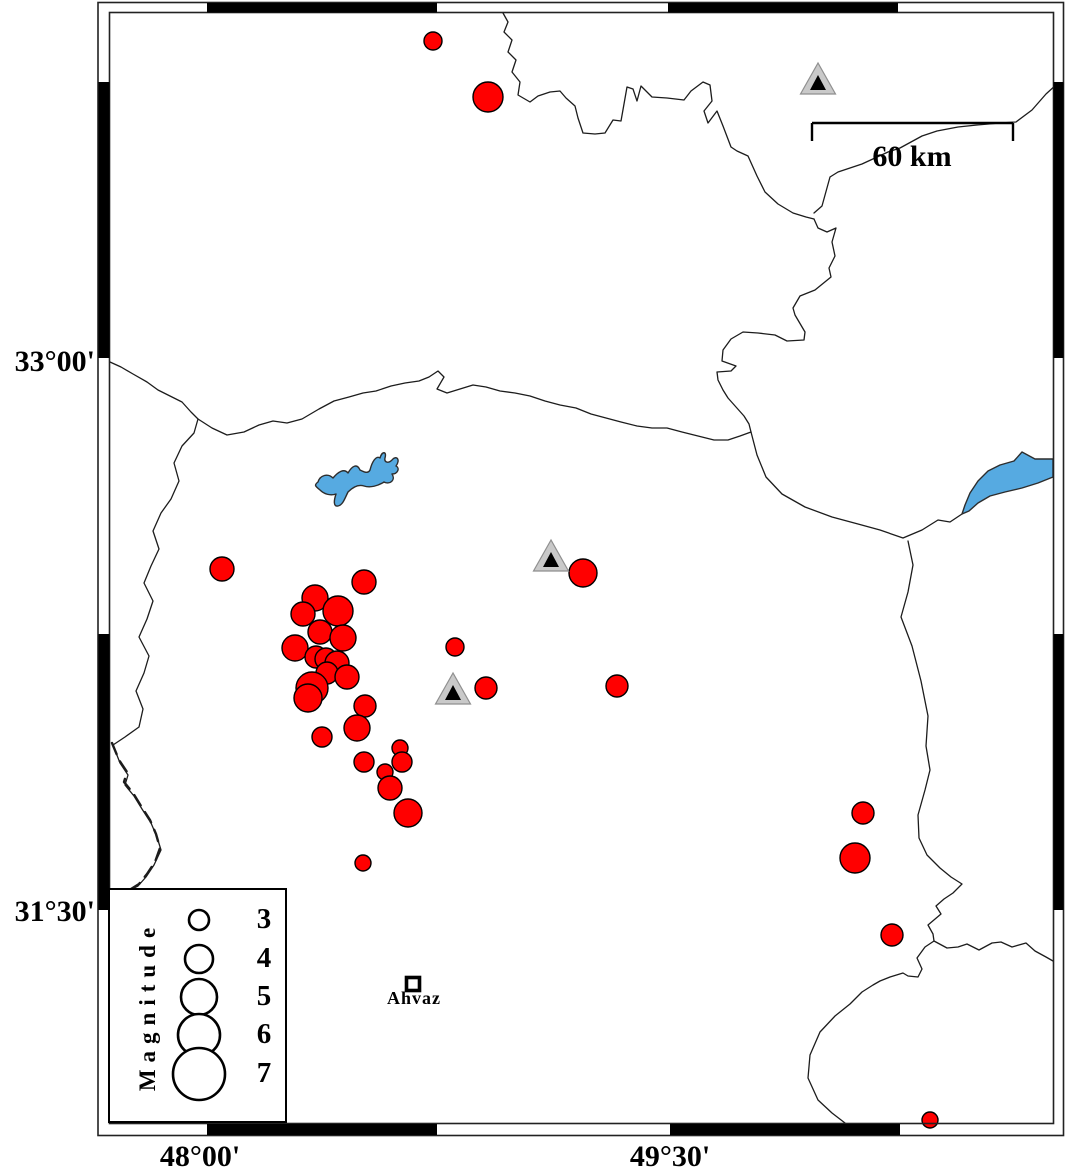  I want to click on city-marker, so click(413, 984).